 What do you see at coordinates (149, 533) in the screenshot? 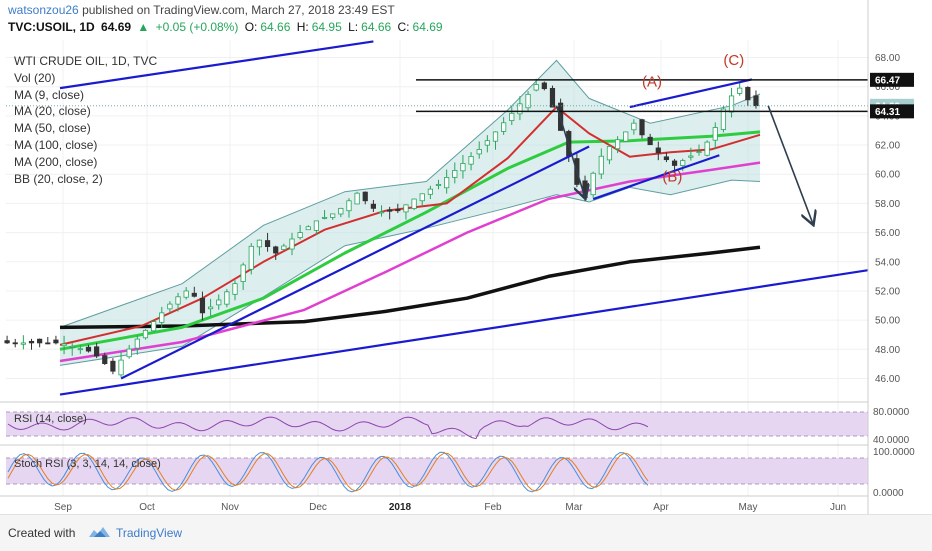
I see `tradingview-brand-link: TradingView` at bounding box center [149, 533].